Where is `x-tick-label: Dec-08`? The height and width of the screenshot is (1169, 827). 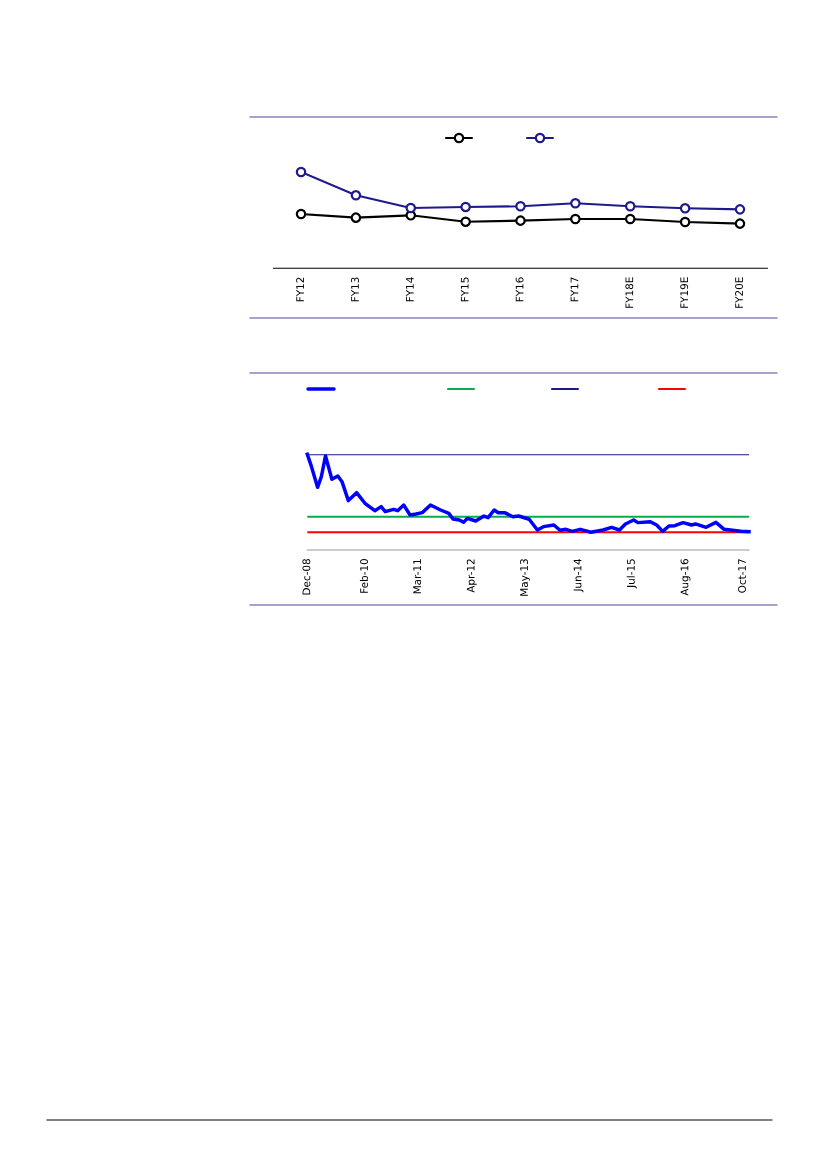 x-tick-label: Dec-08 is located at coordinates (306, 577).